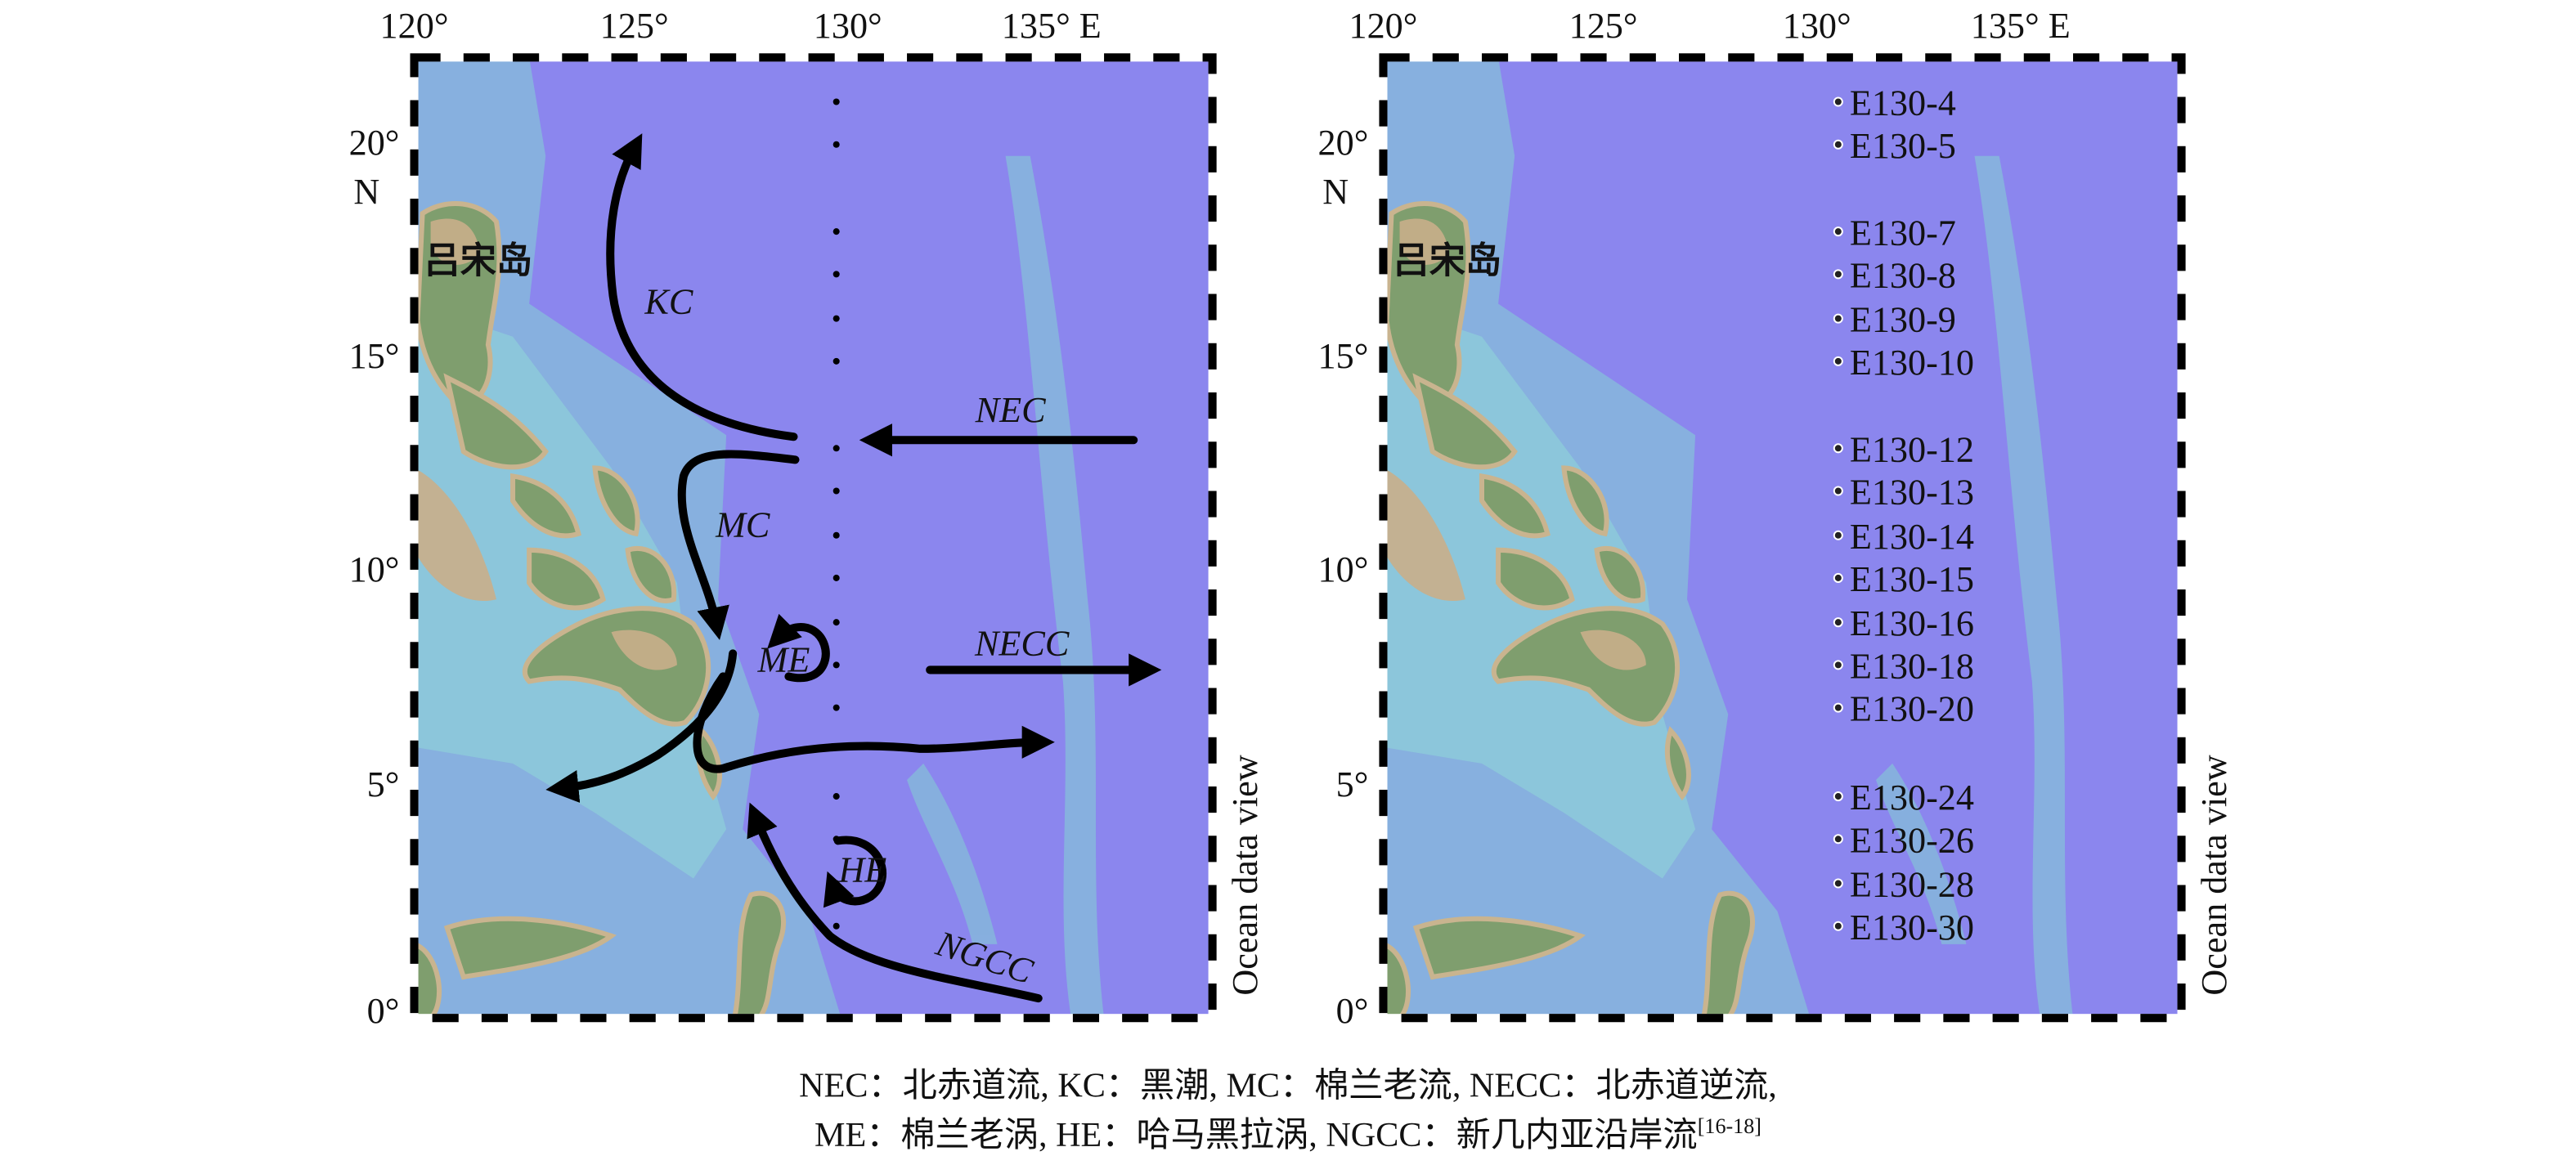 The height and width of the screenshot is (1174, 2576). What do you see at coordinates (1288, 1086) in the screenshot?
I see `caption-line: NEC：北赤道流, KC：黑潮, MC：棉兰老流, NECC：北赤道逆流,` at bounding box center [1288, 1086].